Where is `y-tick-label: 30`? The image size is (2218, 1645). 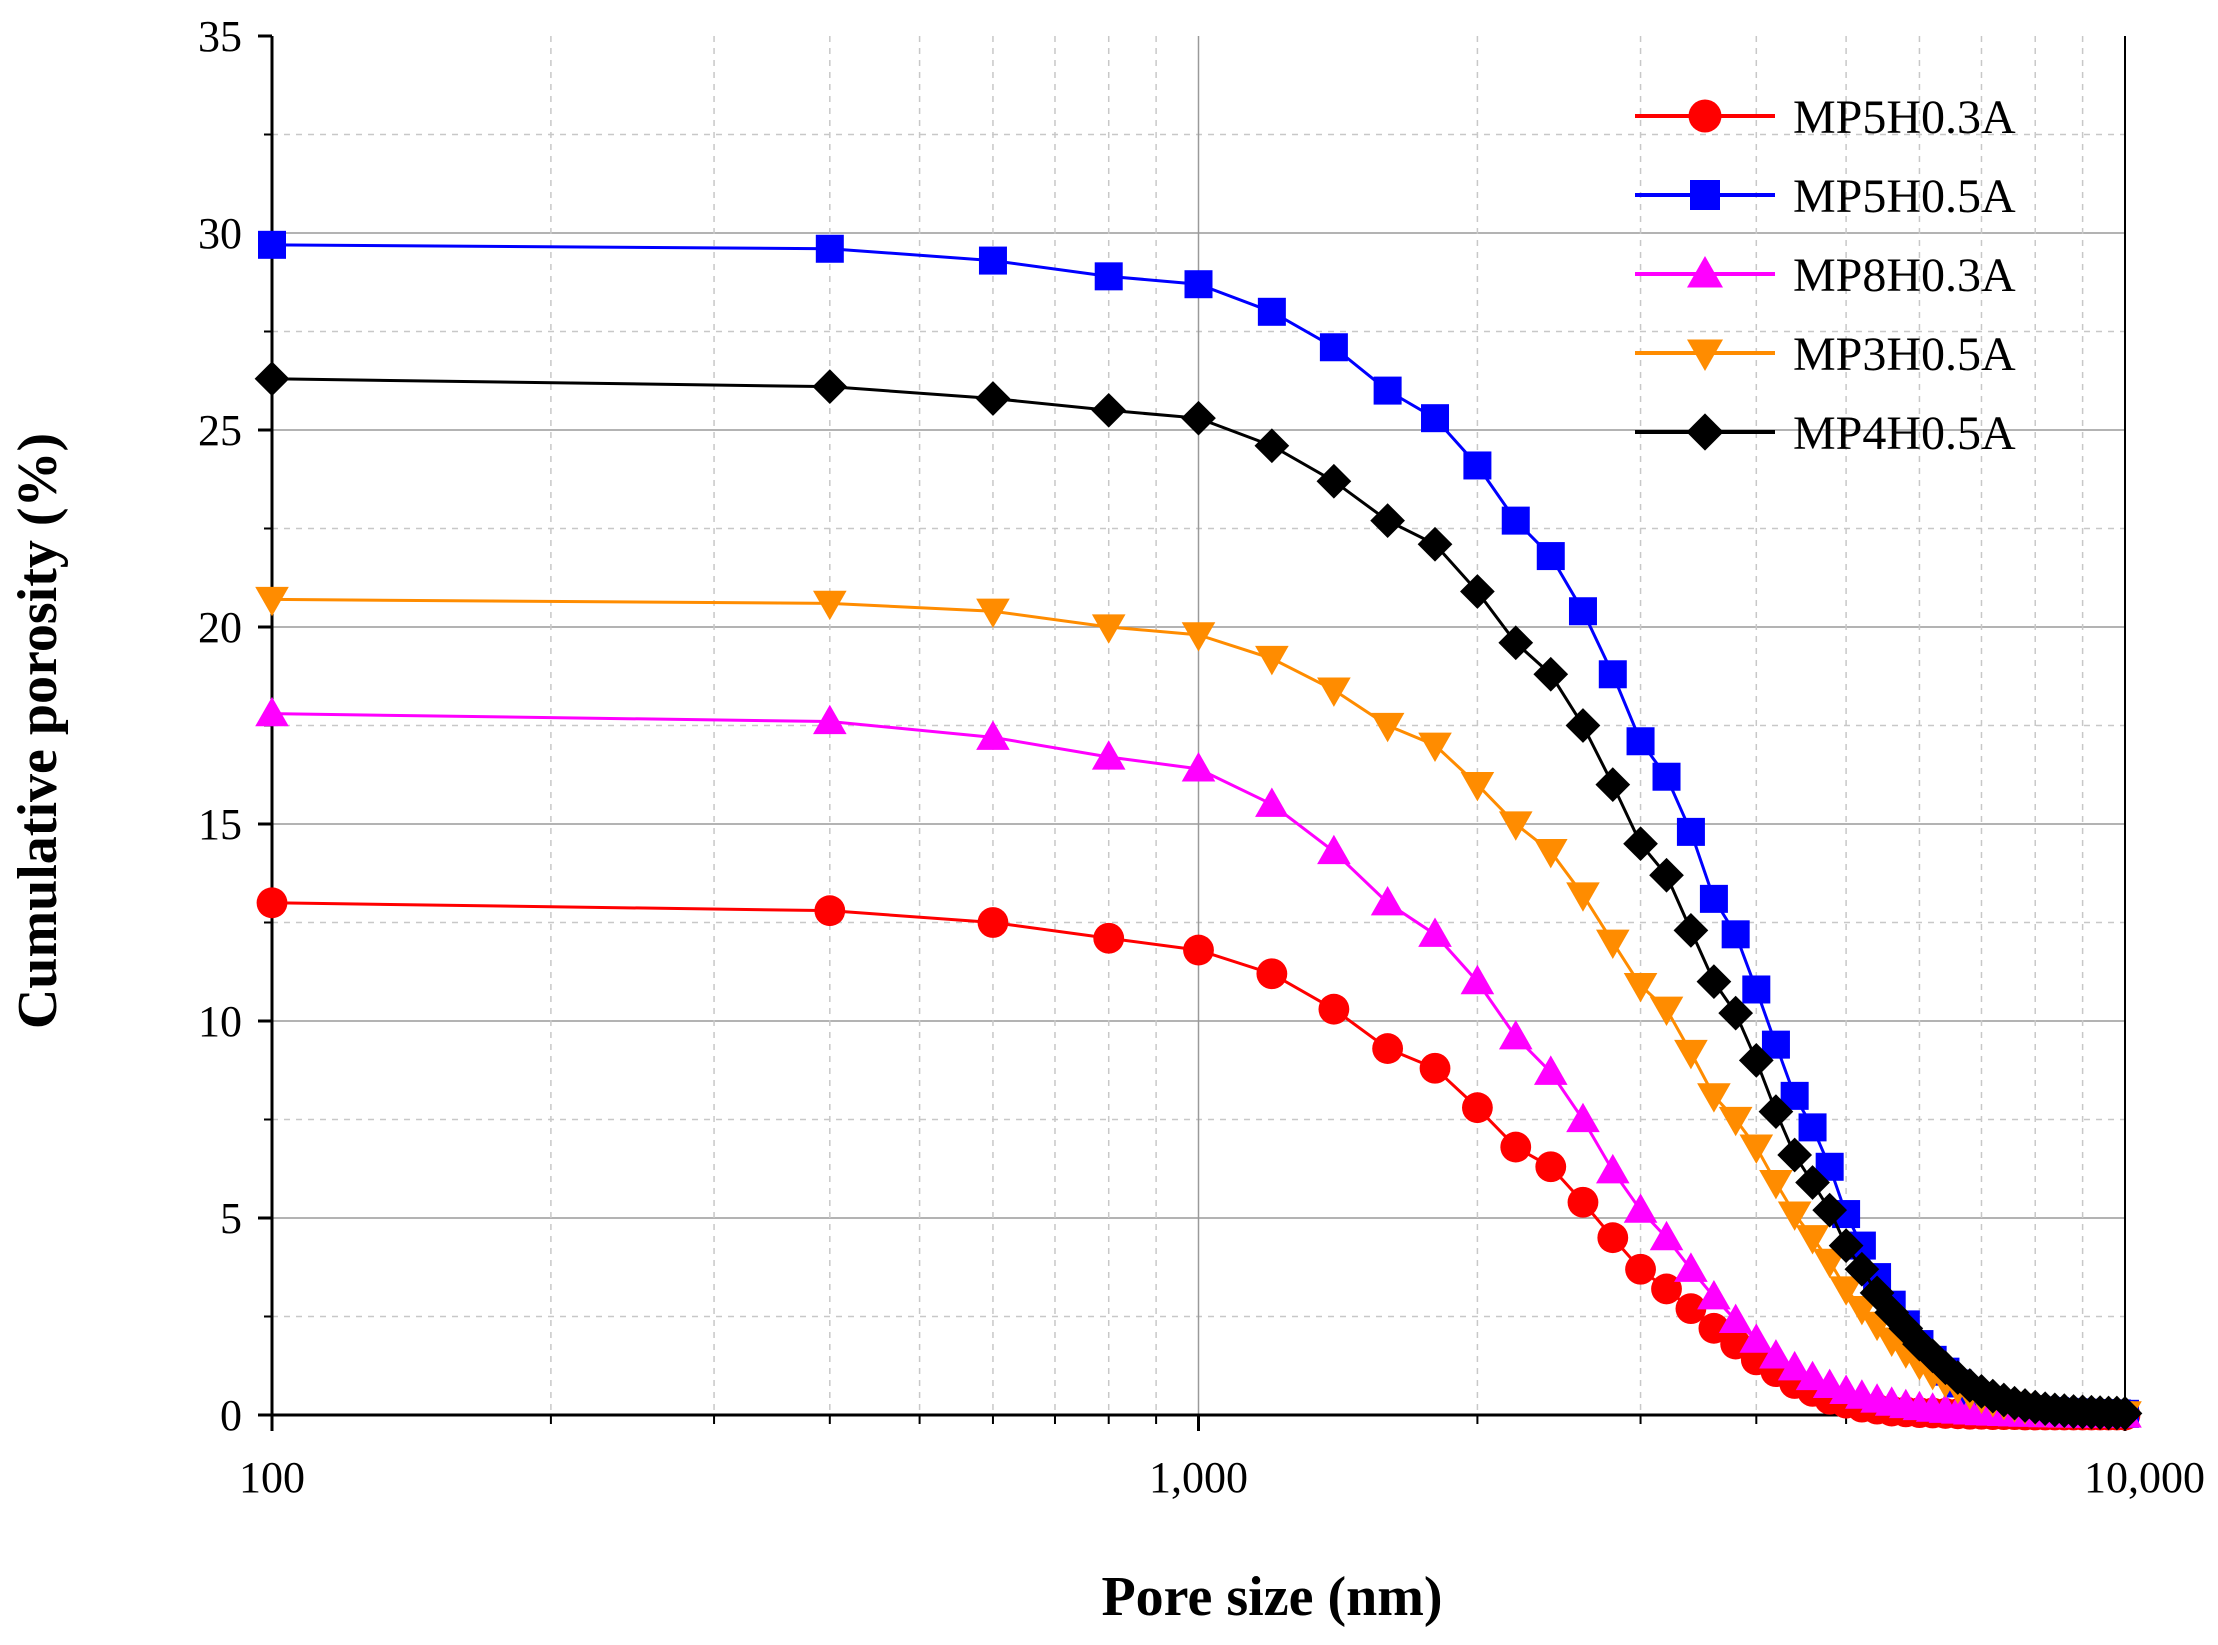 y-tick-label: 30 is located at coordinates (220, 233).